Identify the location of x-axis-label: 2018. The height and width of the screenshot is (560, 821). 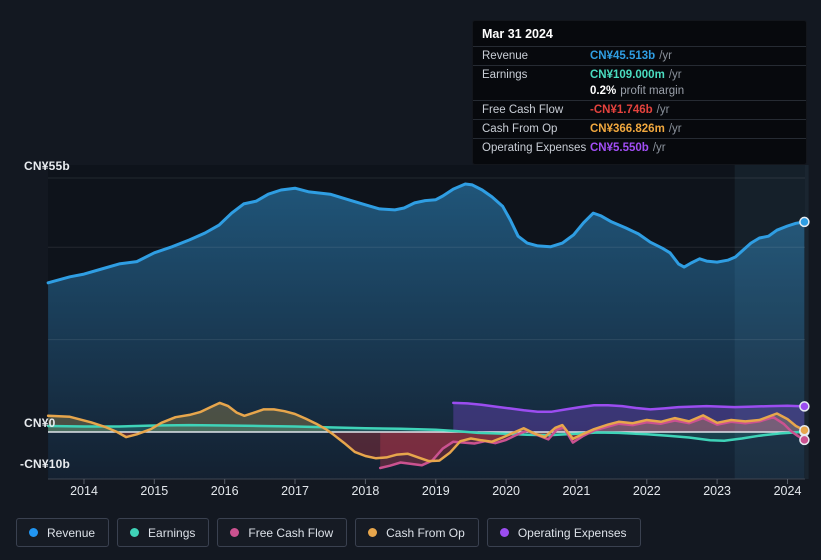
(365, 491).